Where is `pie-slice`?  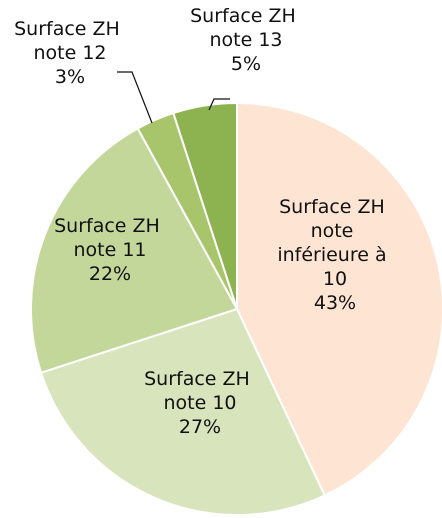
pie-slice is located at coordinates (205, 205).